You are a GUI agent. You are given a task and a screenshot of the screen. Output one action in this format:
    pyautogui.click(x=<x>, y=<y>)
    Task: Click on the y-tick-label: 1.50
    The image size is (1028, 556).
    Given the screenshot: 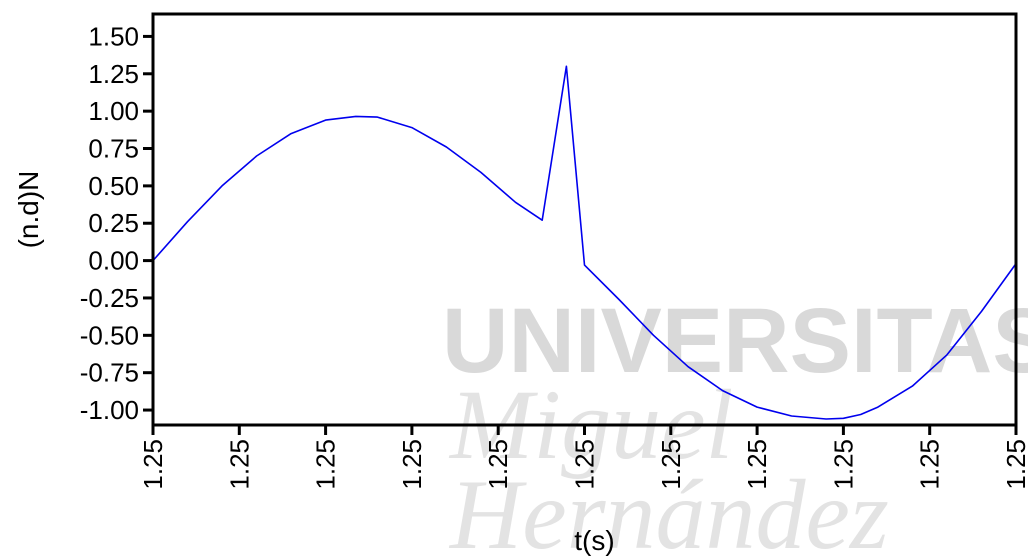 What is the action you would take?
    pyautogui.click(x=113, y=36)
    